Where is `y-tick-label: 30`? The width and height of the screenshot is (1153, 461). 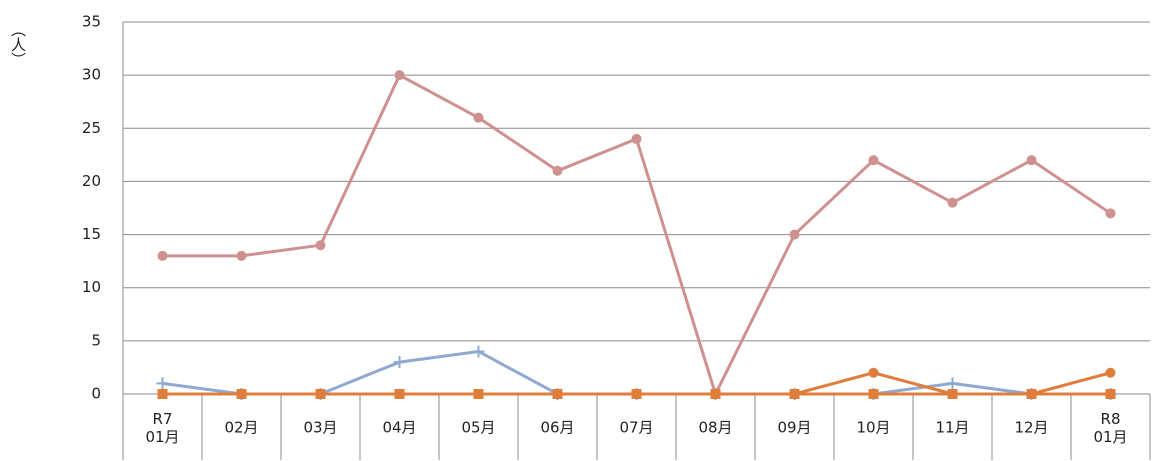
y-tick-label: 30 is located at coordinates (91, 75).